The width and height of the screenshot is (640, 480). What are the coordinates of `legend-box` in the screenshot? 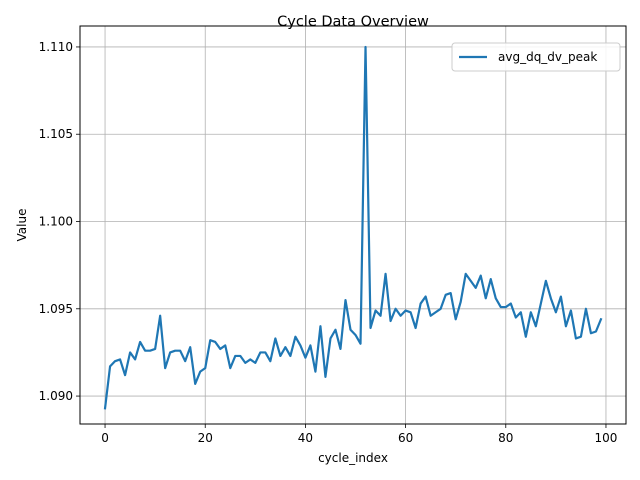 It's located at (536, 57).